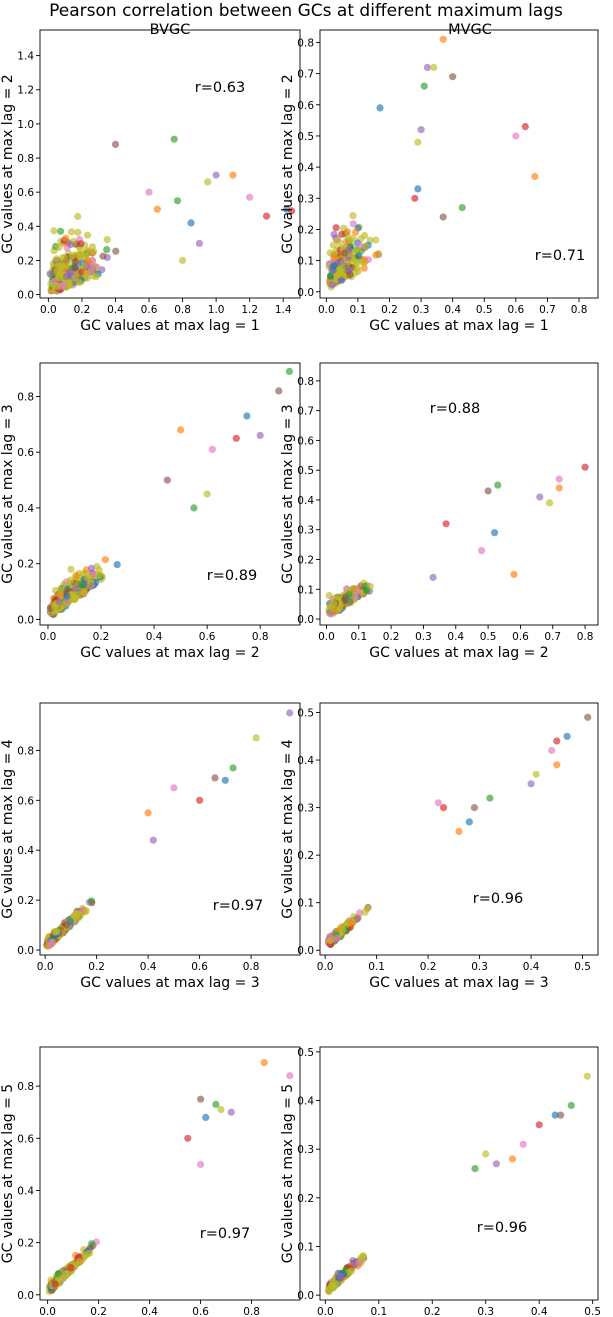  Describe the element at coordinates (305, 1199) in the screenshot. I see `y-tick-label: 0.2` at that location.